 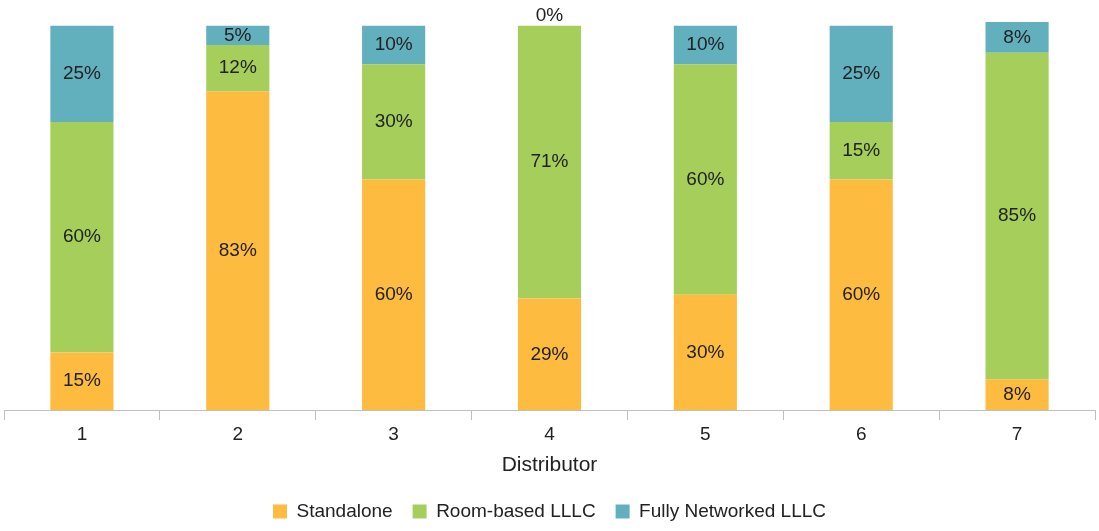 I want to click on x-tick-label: 2, so click(x=238, y=433).